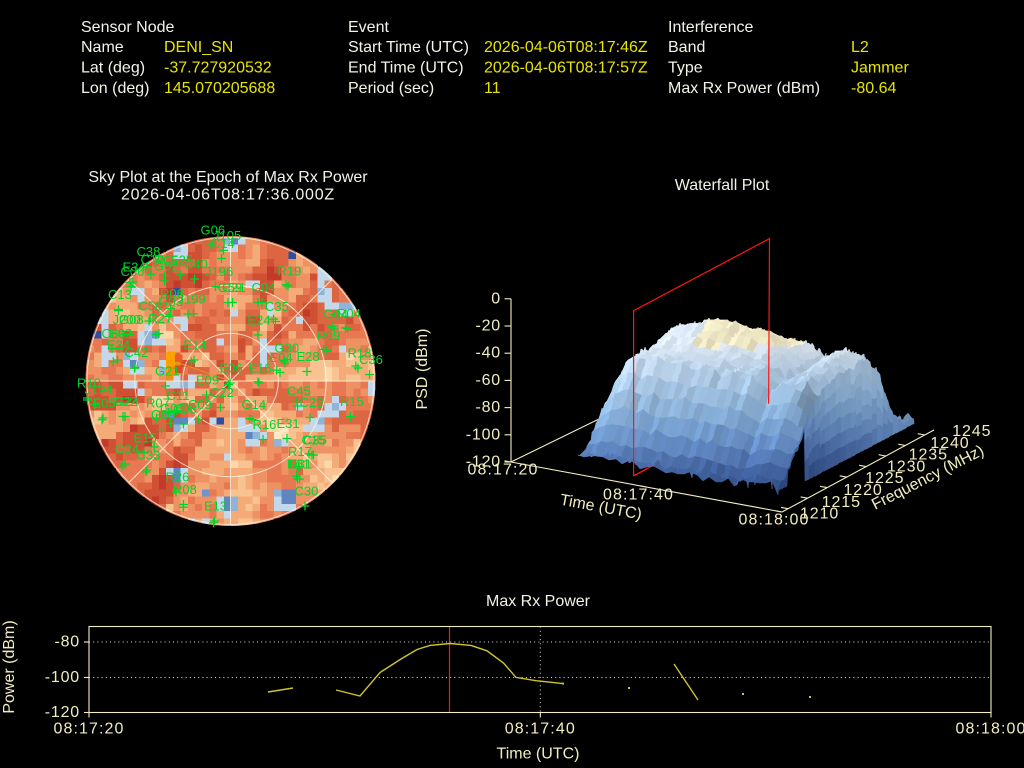 The image size is (1024, 768). I want to click on svg-text: G04, so click(336, 314).